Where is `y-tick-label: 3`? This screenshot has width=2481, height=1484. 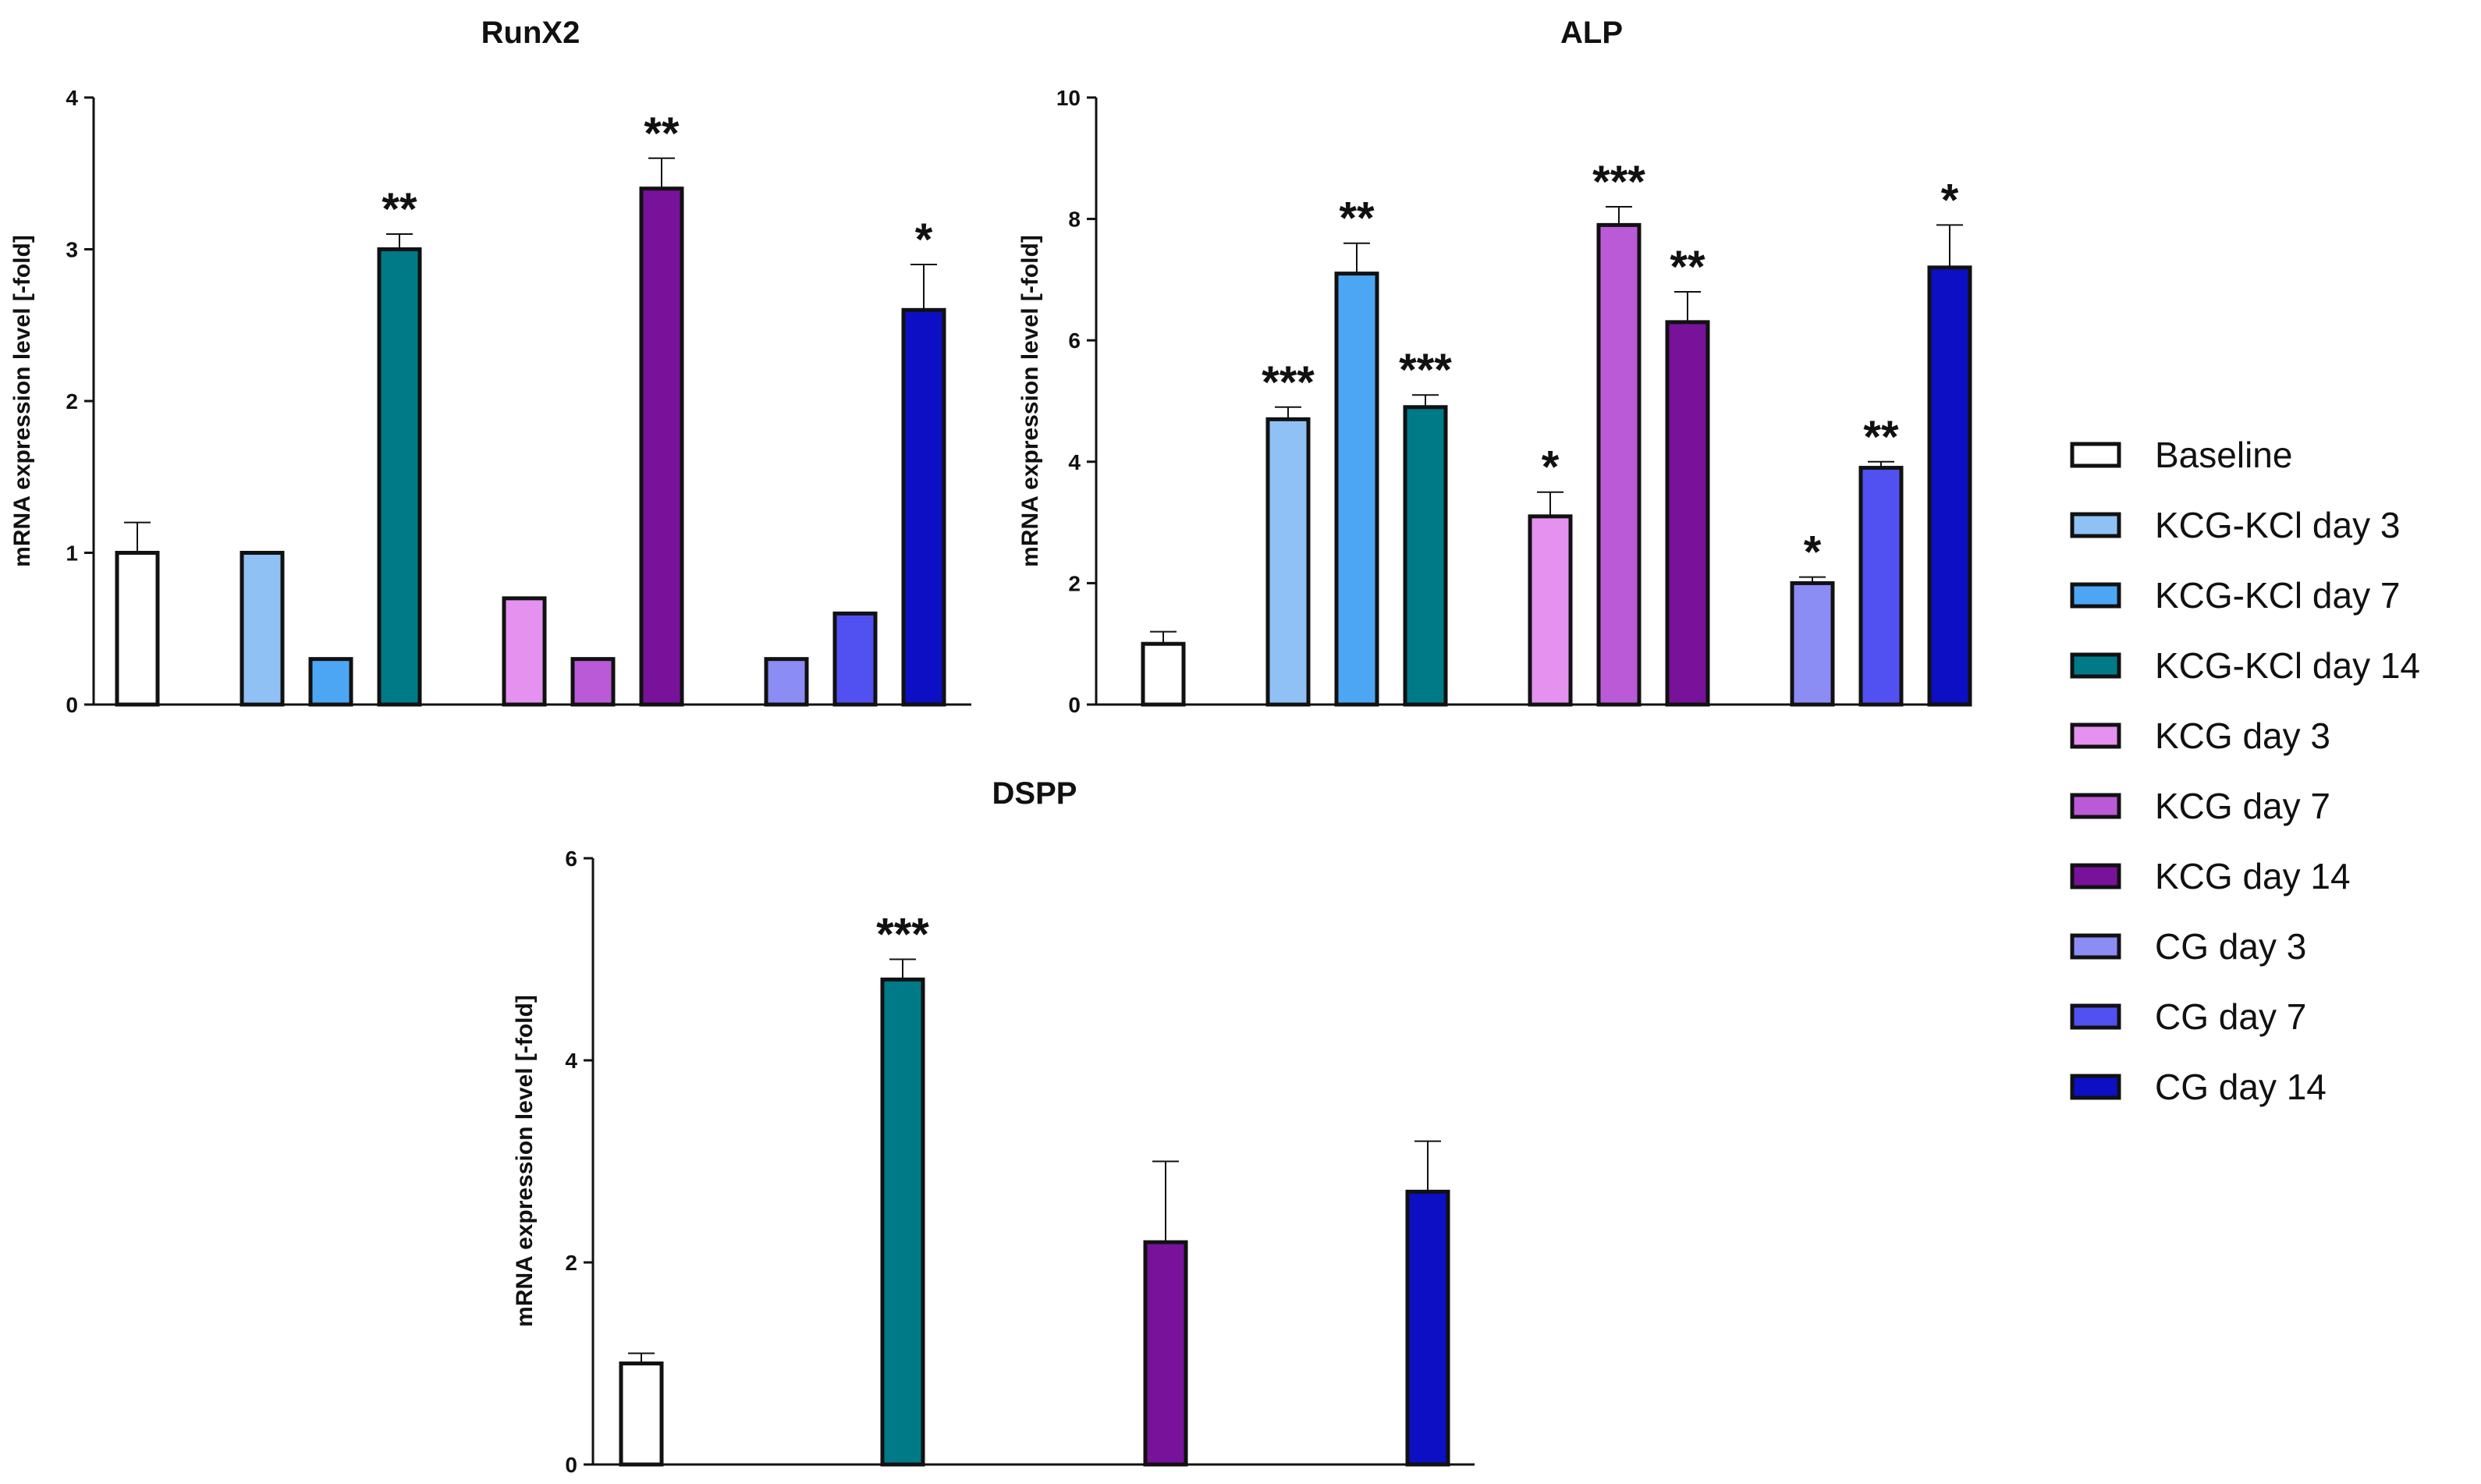 y-tick-label: 3 is located at coordinates (72, 250).